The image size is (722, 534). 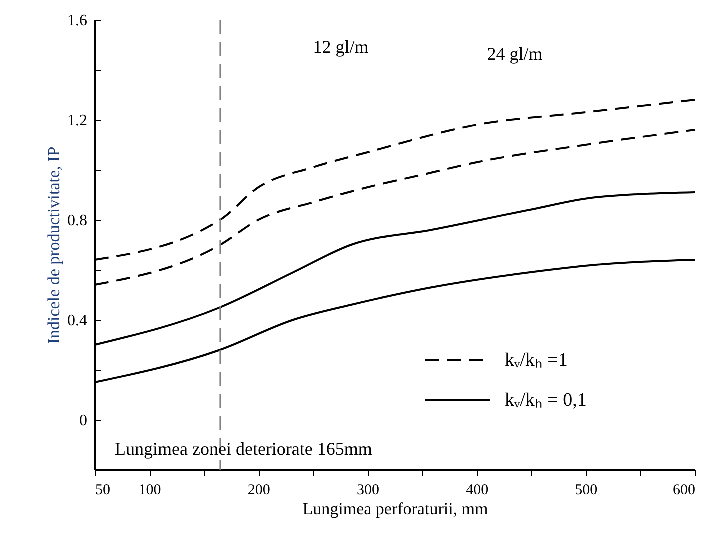 What do you see at coordinates (341, 47) in the screenshot?
I see `annotation: 12 gl/m` at bounding box center [341, 47].